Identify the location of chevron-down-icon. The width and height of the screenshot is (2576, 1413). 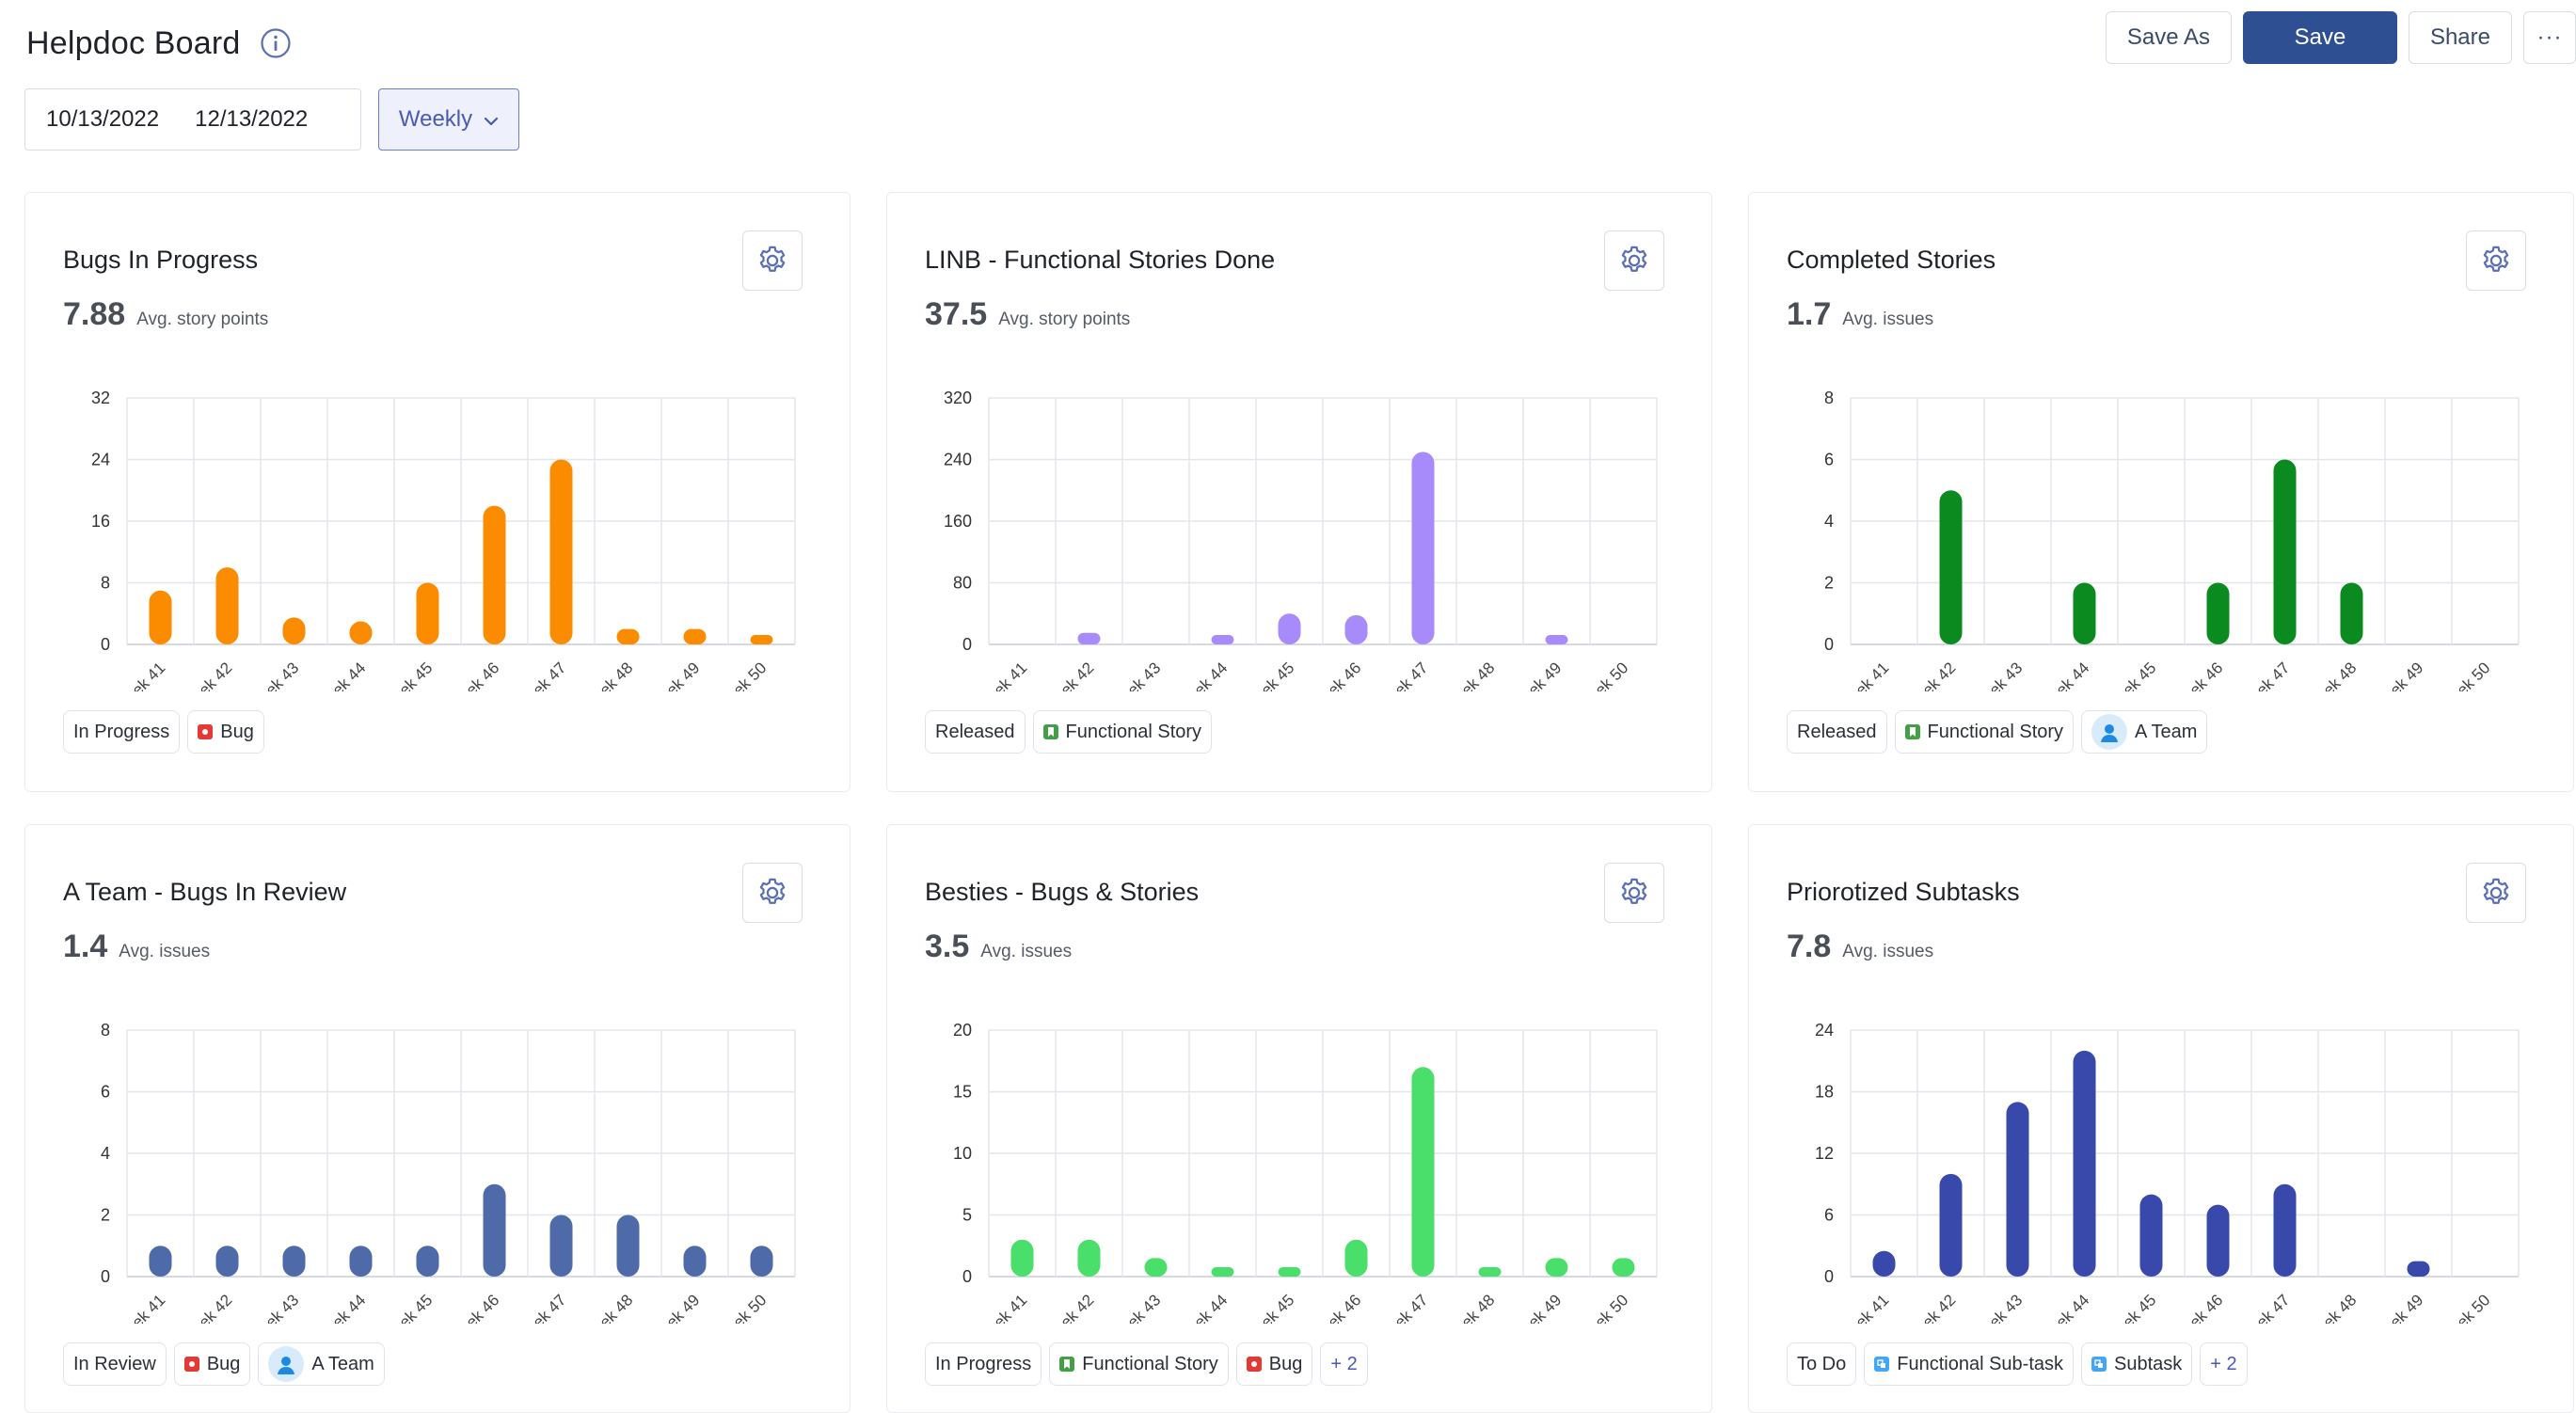
(492, 119).